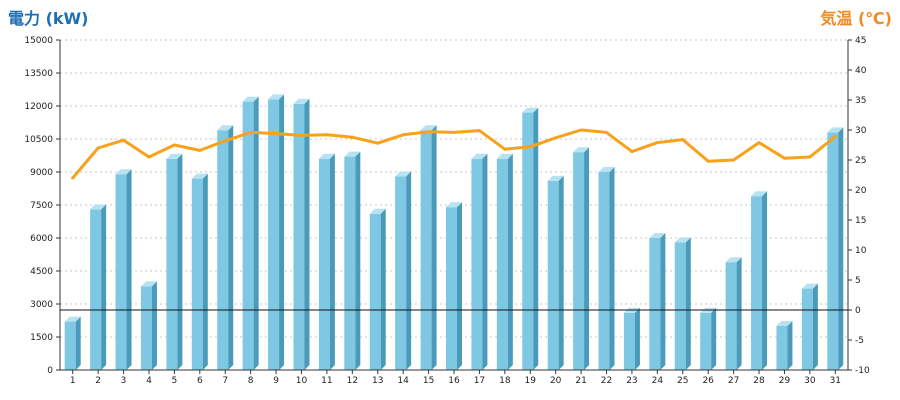 The width and height of the screenshot is (900, 400). I want to click on x-tick-label: 20, so click(556, 381).